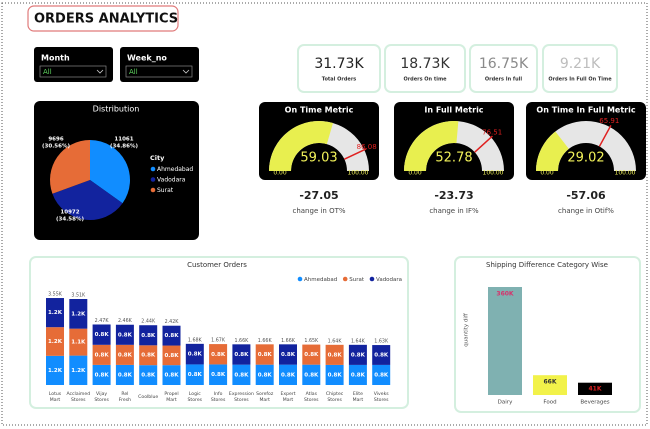  Describe the element at coordinates (218, 397) in the screenshot. I see `x-tick-label: Info Stores` at that location.